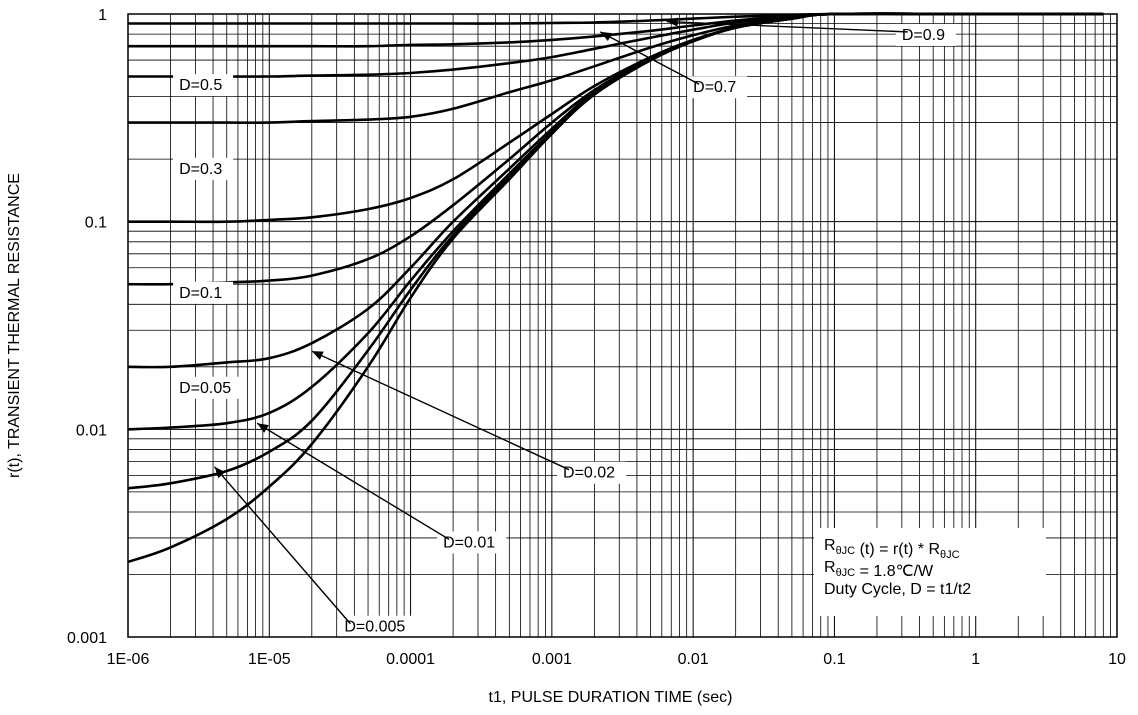  What do you see at coordinates (975, 659) in the screenshot?
I see `x-tick-label: 1` at bounding box center [975, 659].